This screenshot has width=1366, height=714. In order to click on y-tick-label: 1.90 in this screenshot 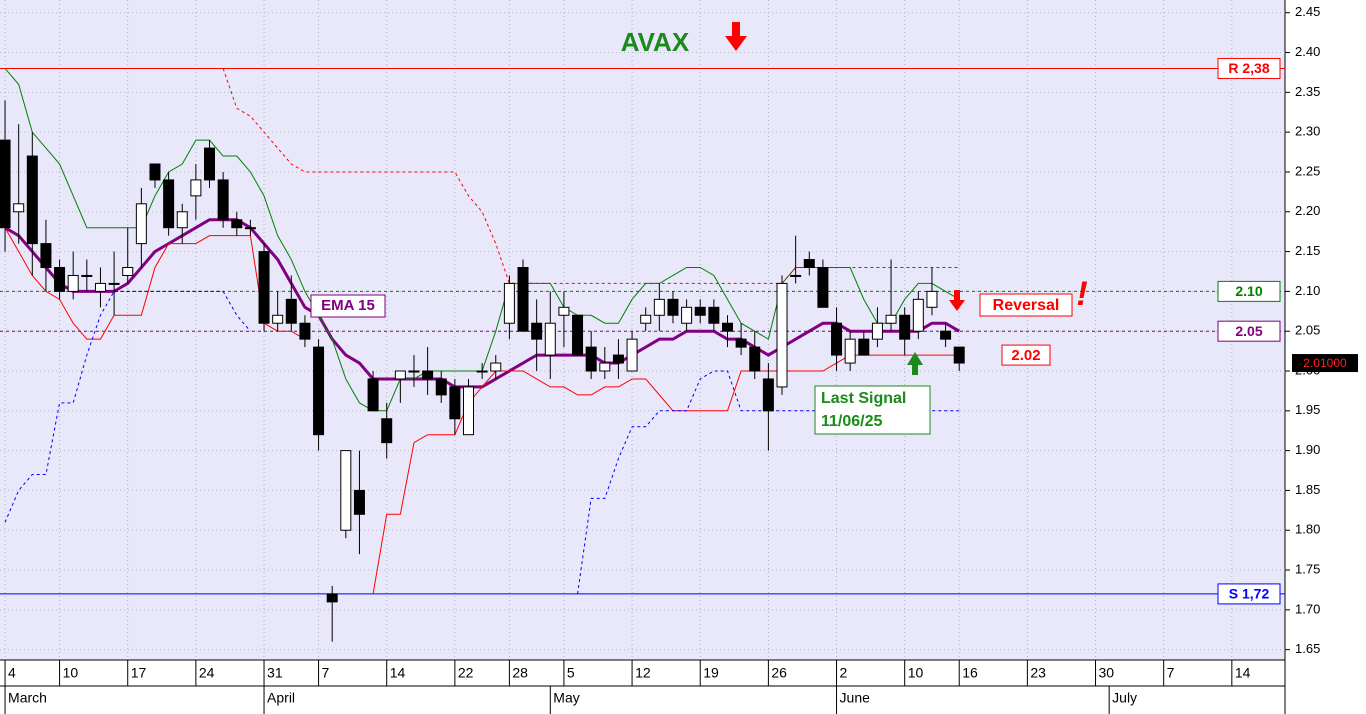, I will do `click(1307, 449)`.